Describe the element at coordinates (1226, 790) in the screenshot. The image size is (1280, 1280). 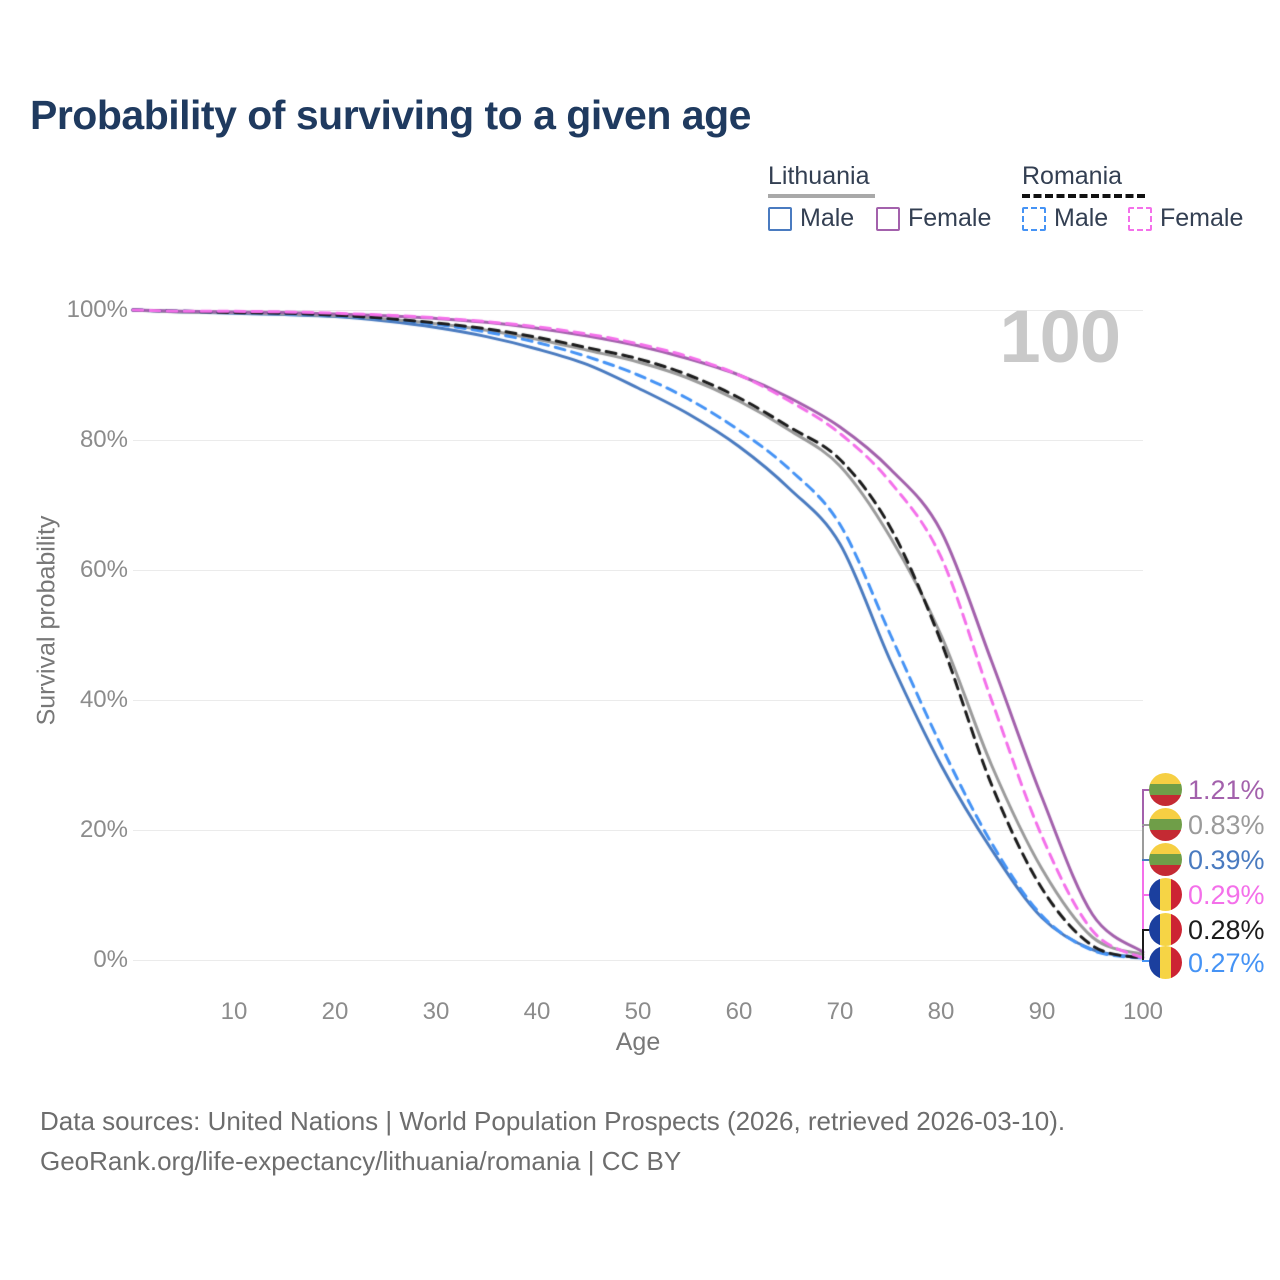
I see `end-value-lithuania-female: 1.21%` at that location.